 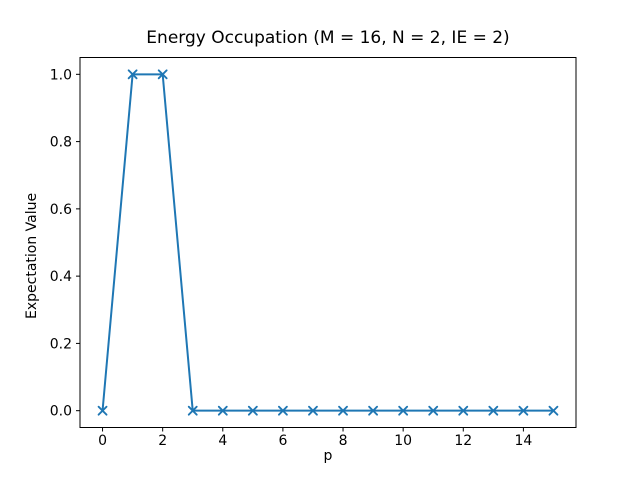 I want to click on x-tick-label: 10, so click(x=403, y=441).